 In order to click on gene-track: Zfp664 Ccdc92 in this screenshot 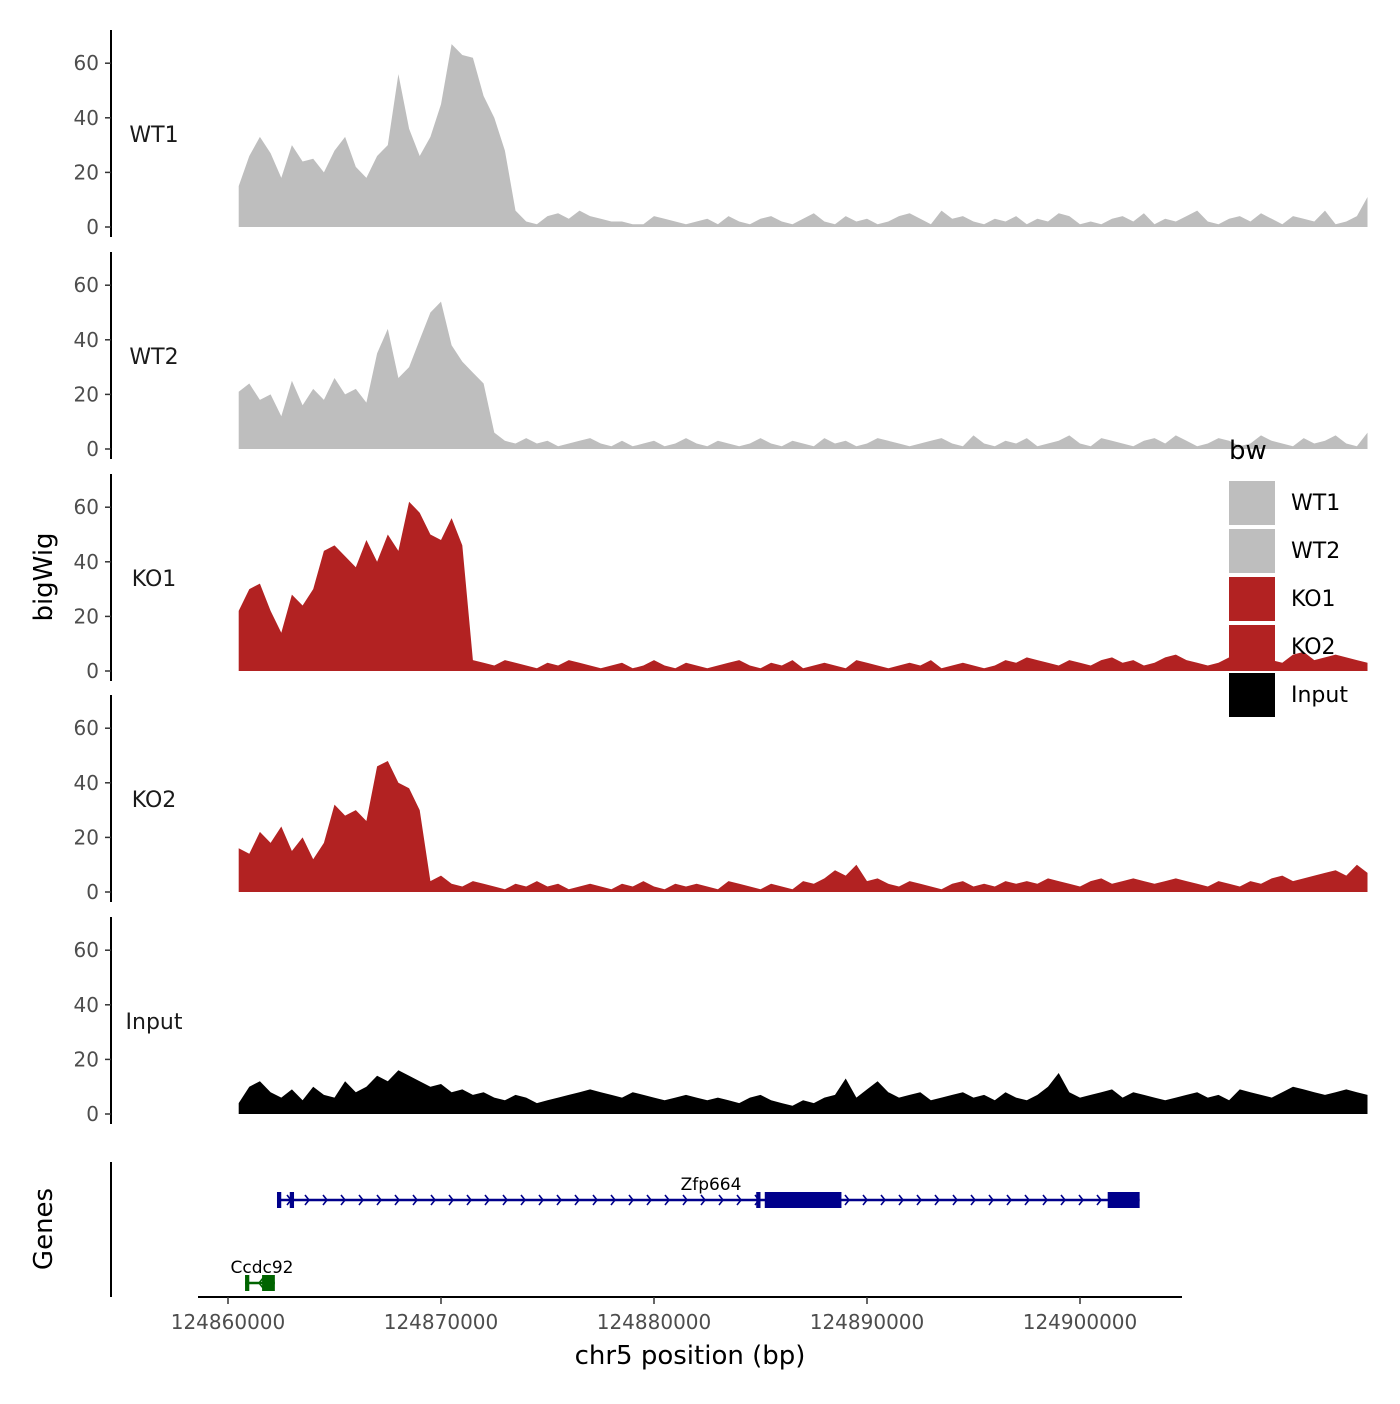, I will do `click(685, 1233)`.